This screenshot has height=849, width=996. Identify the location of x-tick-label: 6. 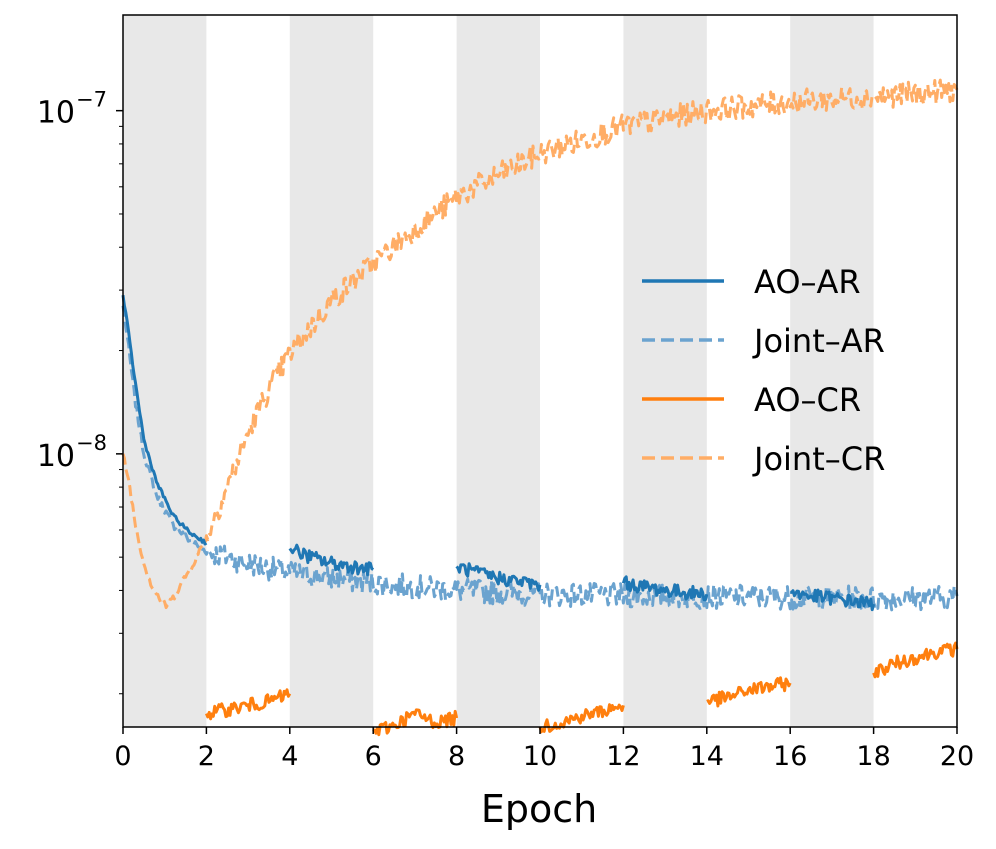
(373, 756).